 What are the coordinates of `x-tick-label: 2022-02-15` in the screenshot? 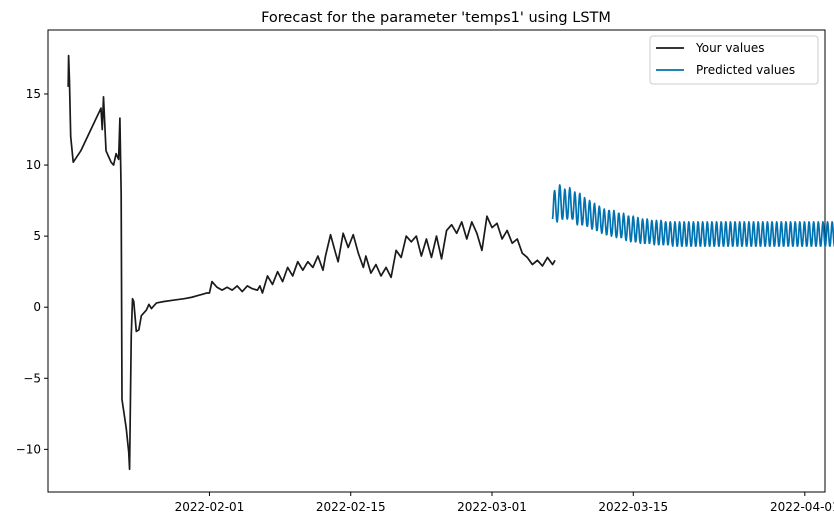 It's located at (351, 507).